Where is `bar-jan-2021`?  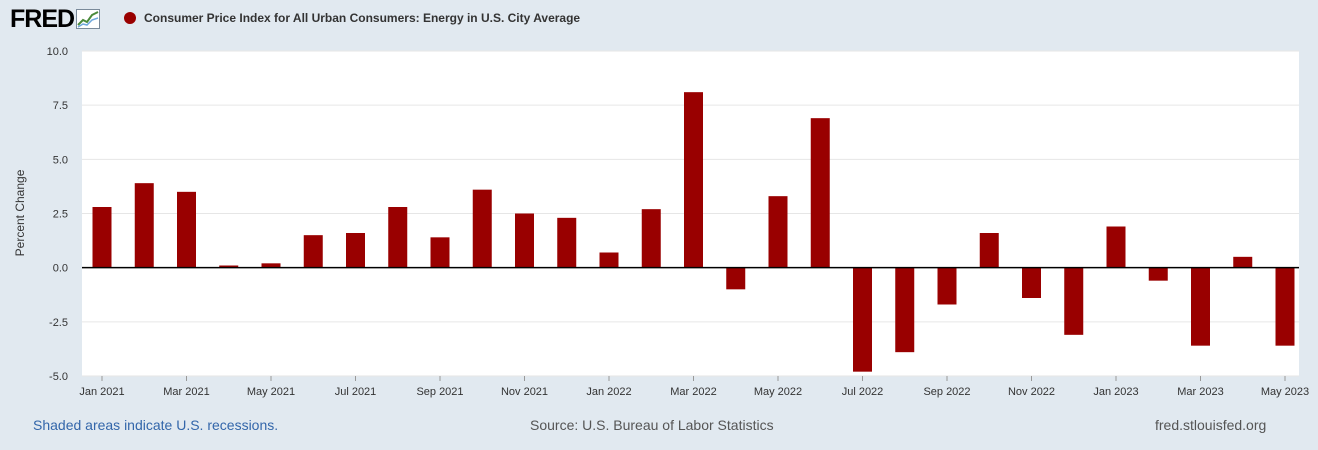
bar-jan-2021 is located at coordinates (102, 237).